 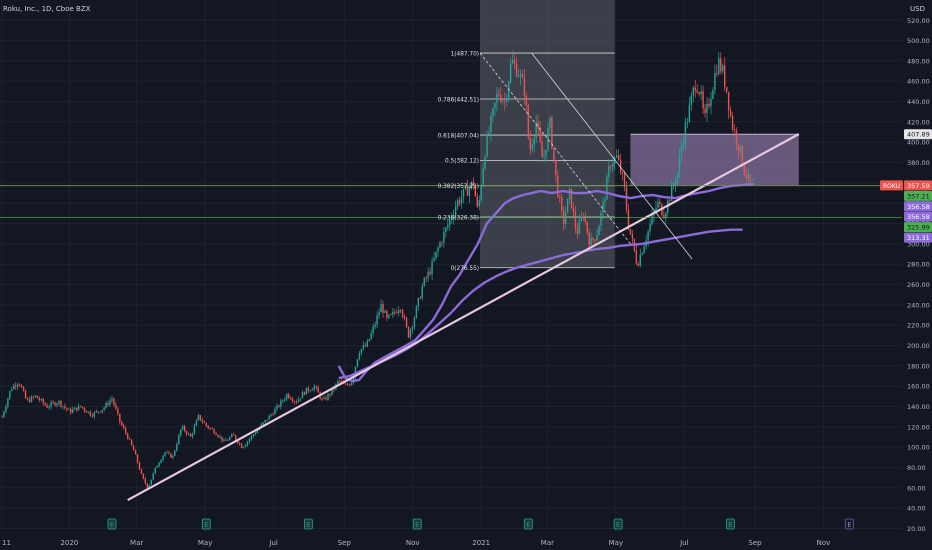 What do you see at coordinates (918, 448) in the screenshot?
I see `y-tick-label: 100.00` at bounding box center [918, 448].